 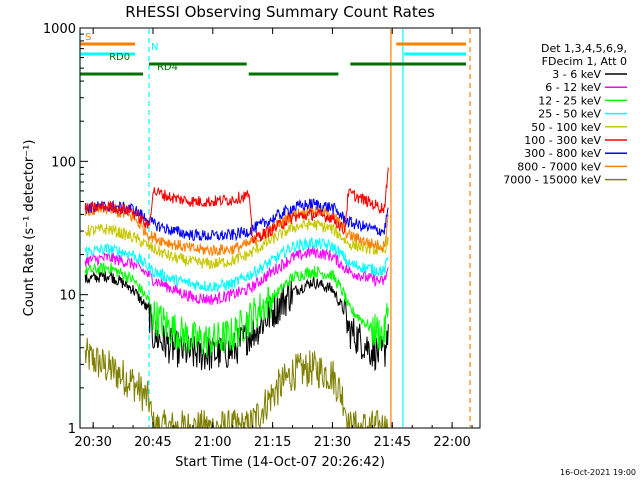 I want to click on x-tick-label-1: 20:30, so click(x=92, y=442).